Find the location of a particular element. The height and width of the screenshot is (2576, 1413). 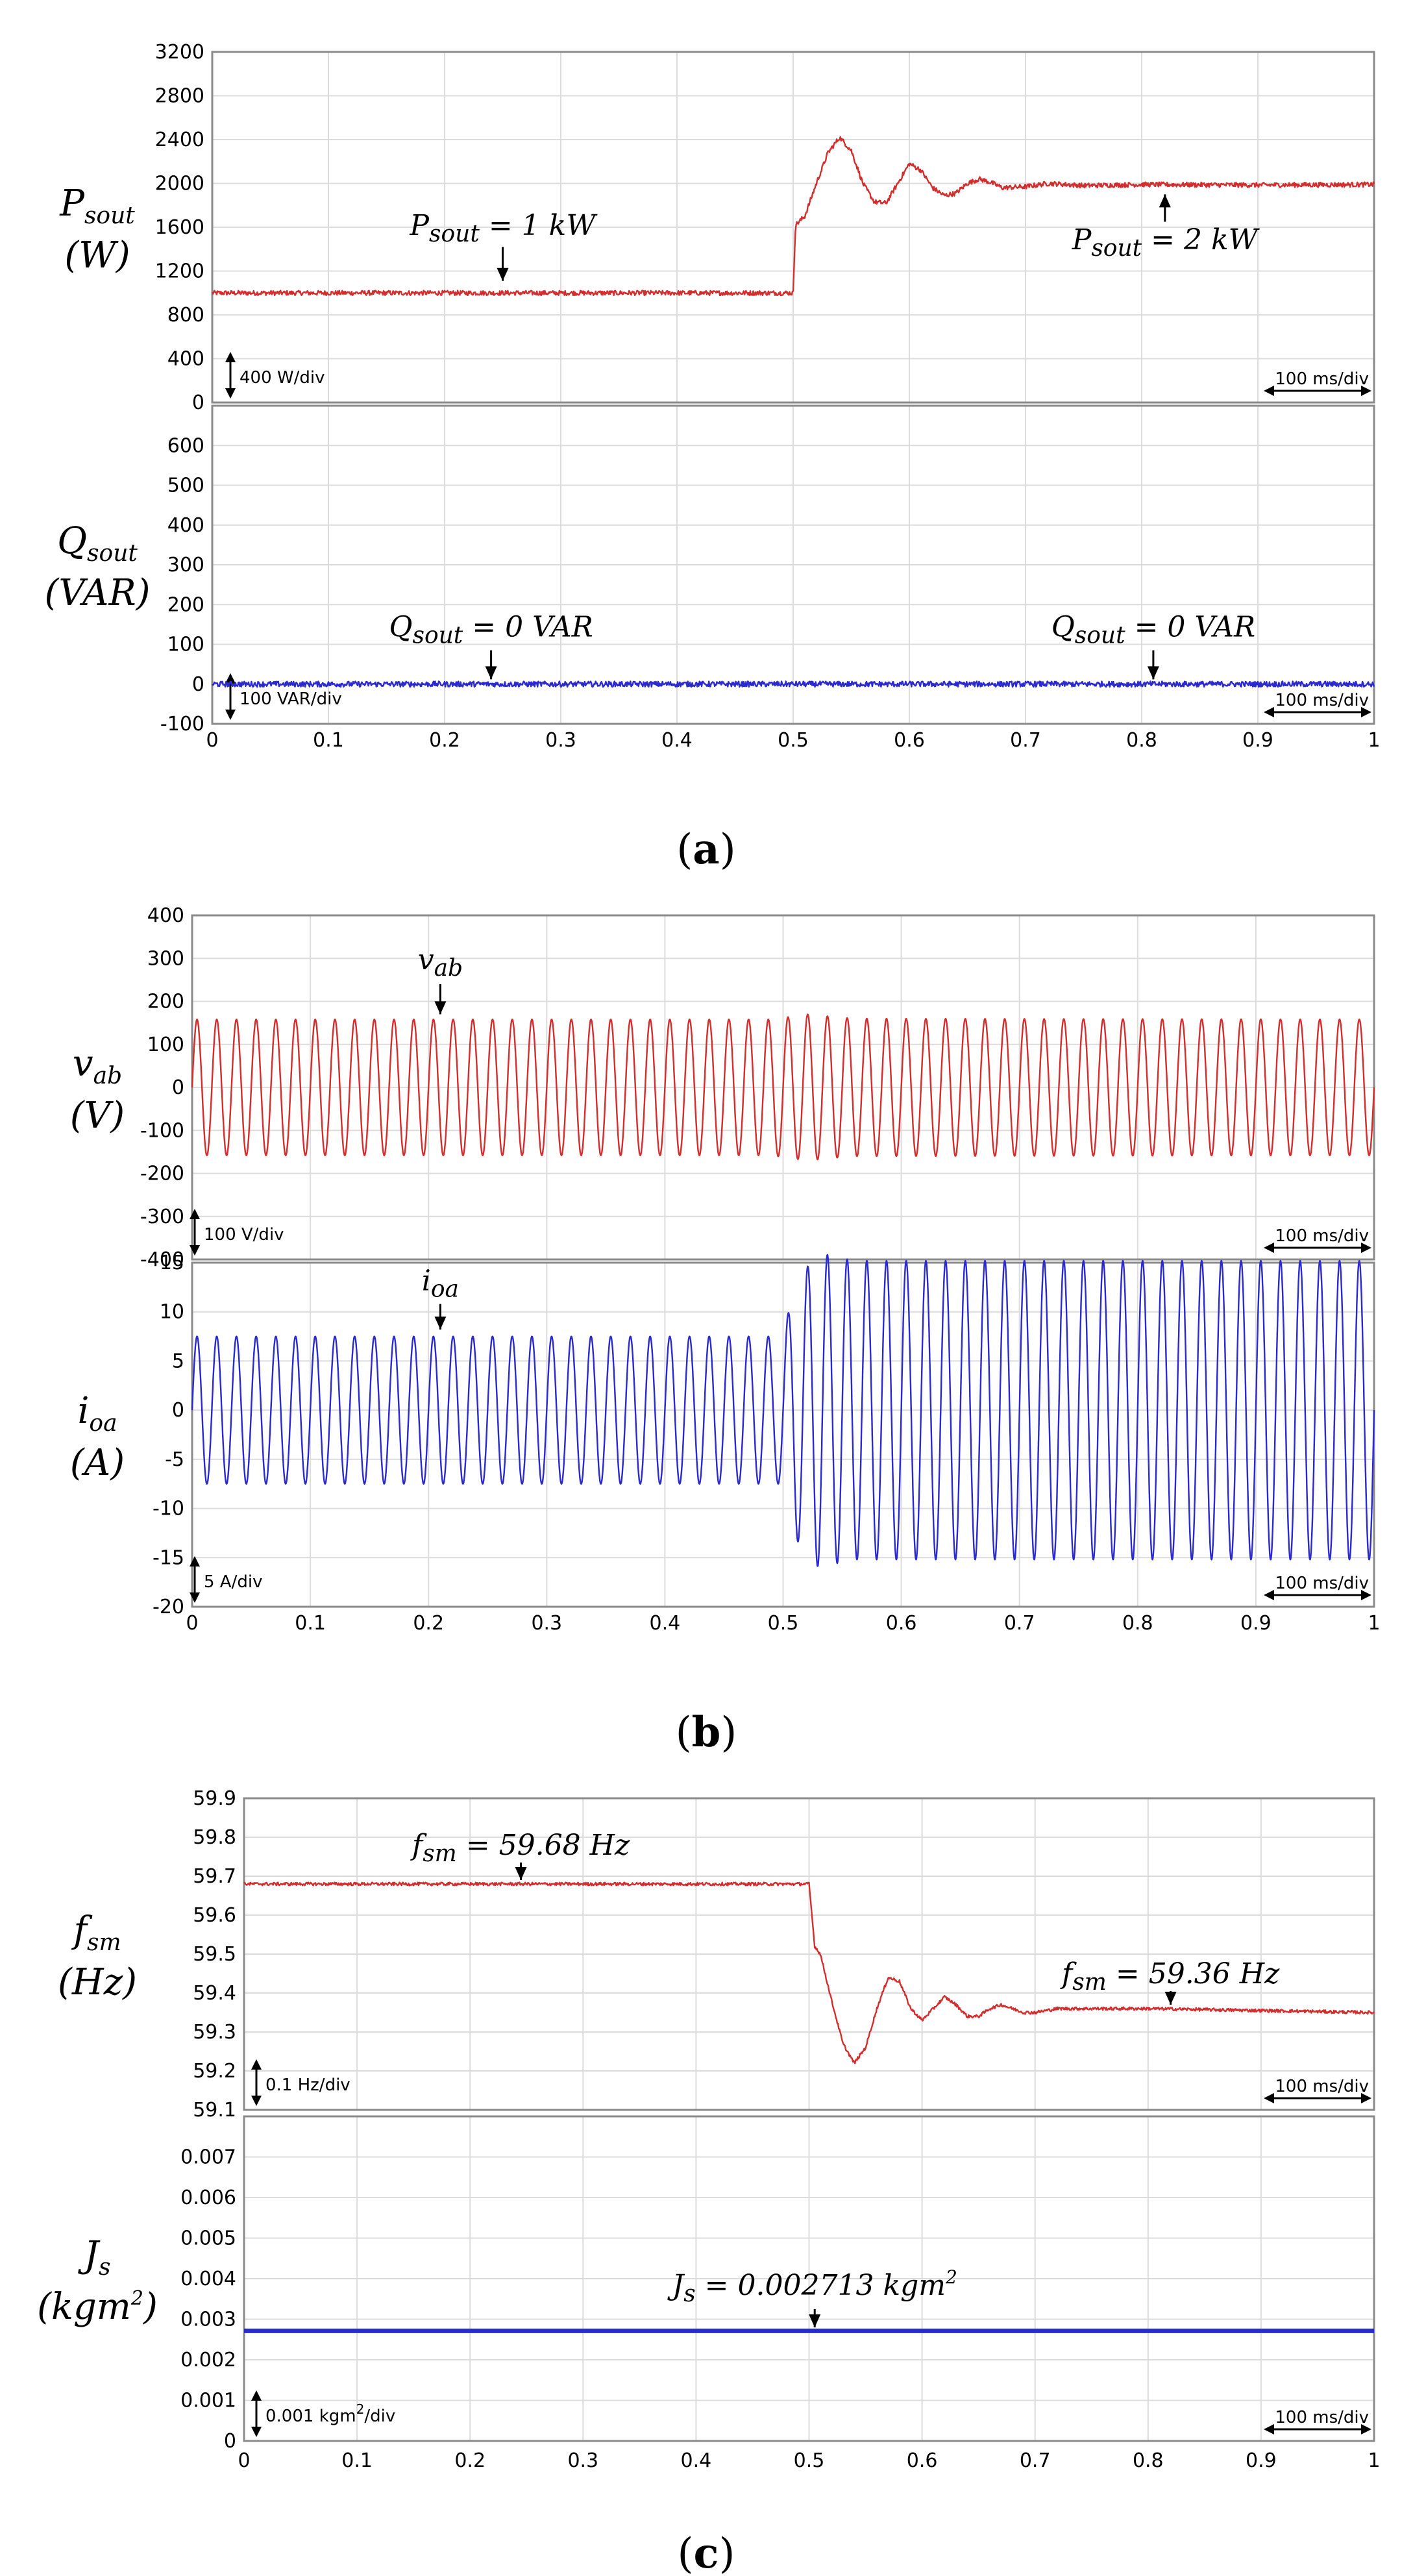

y-axis-unit: (Hz) is located at coordinates (97, 1982).